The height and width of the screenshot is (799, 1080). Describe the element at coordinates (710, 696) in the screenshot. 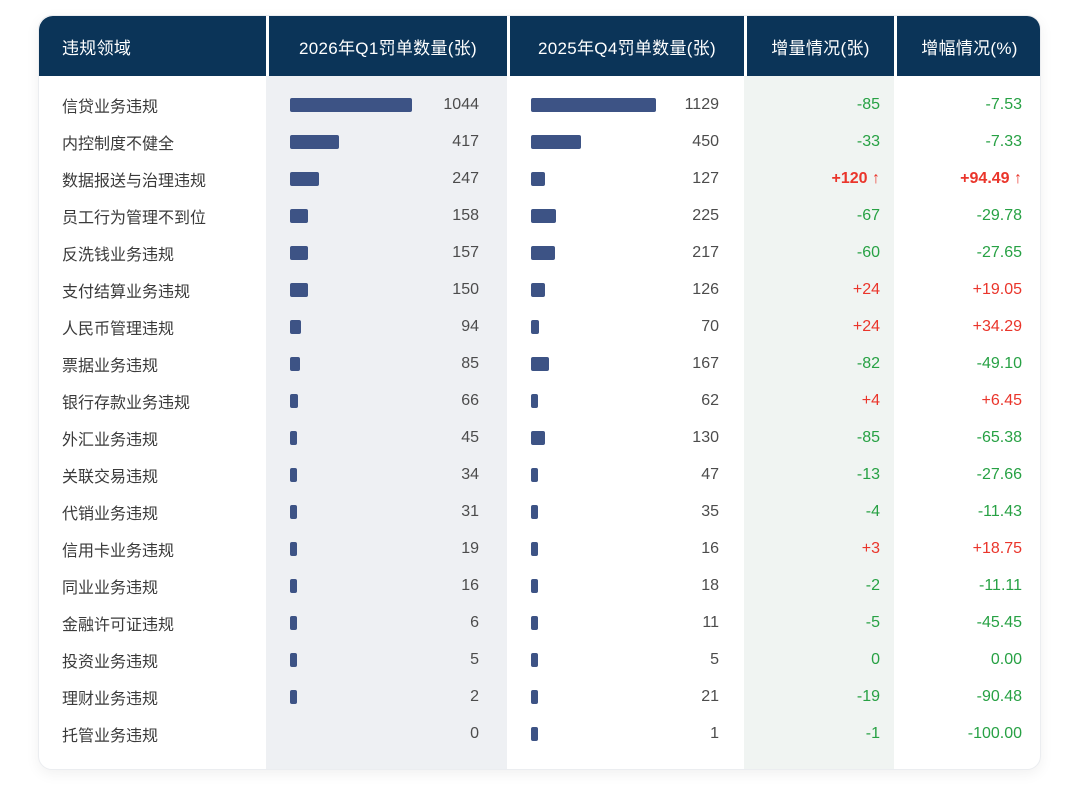

I see `q4-value: 21` at that location.